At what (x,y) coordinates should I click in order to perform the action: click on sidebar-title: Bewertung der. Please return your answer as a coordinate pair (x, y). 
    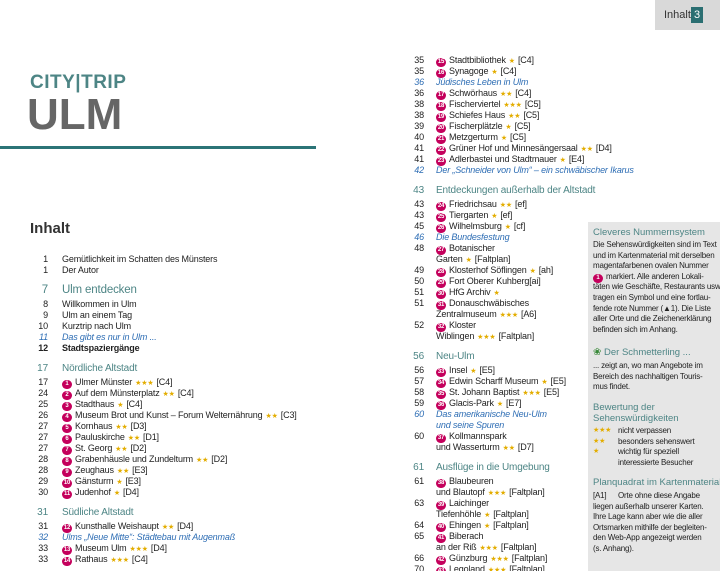
    Looking at the image, I should click on (624, 407).